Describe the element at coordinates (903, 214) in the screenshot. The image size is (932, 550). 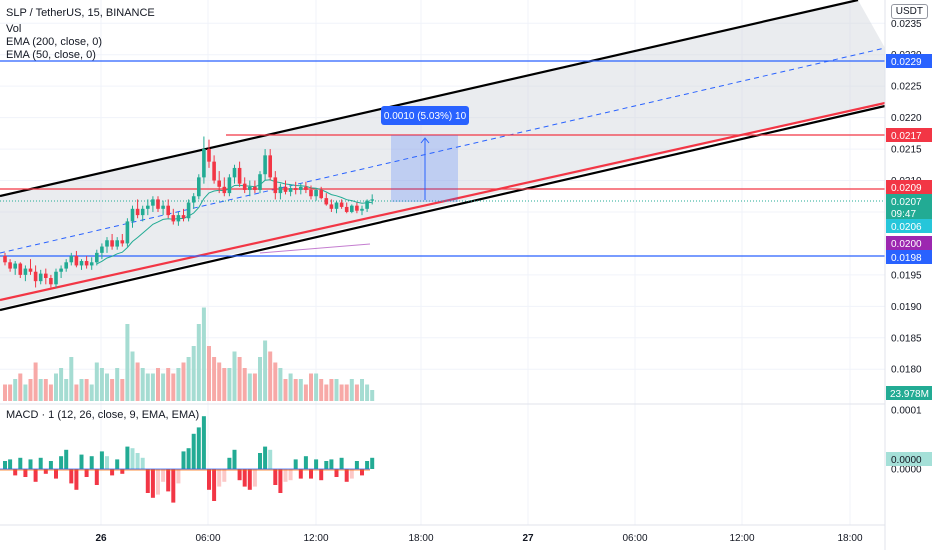
I see `price-label: 09:47` at that location.